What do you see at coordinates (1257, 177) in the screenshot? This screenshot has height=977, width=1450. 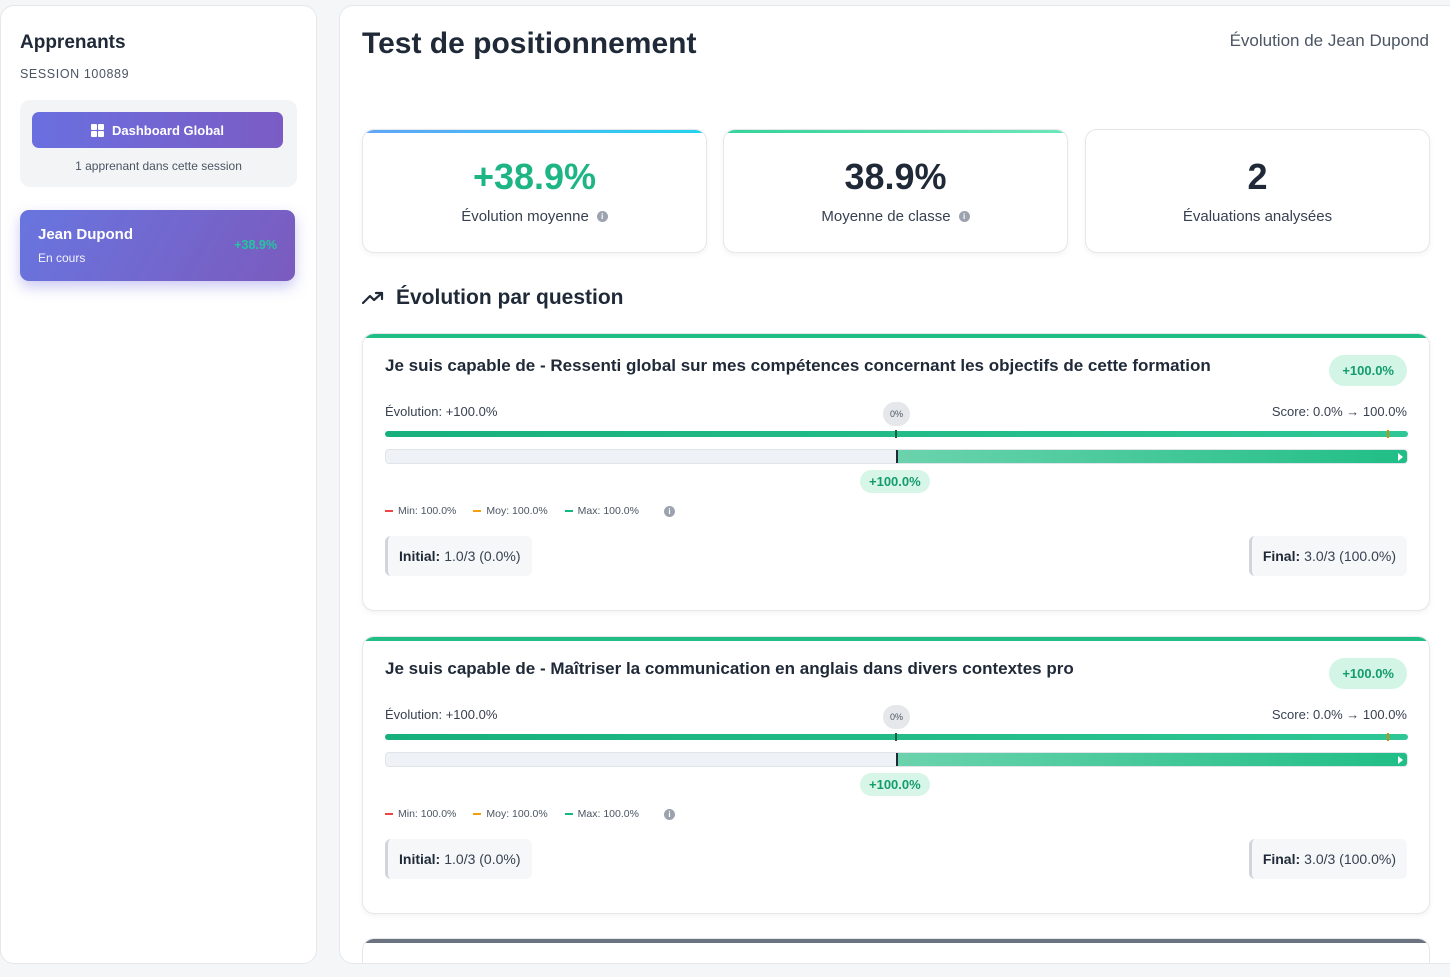 I see `stat-value: 2` at bounding box center [1257, 177].